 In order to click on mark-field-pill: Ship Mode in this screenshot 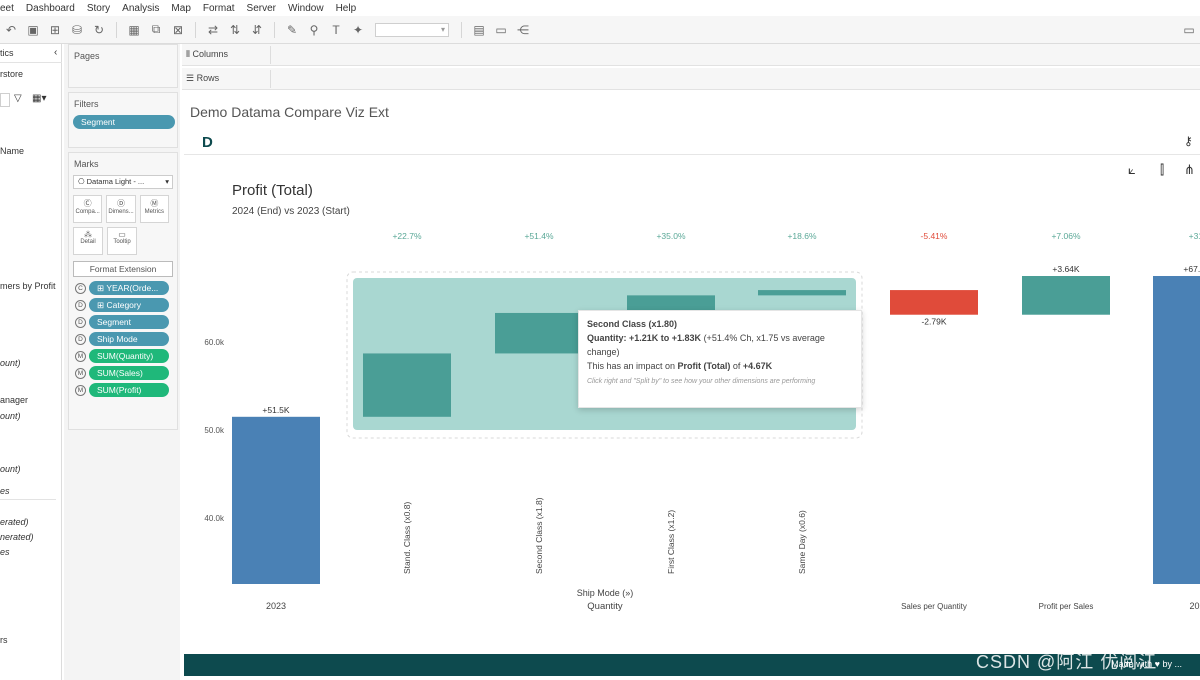, I will do `click(129, 339)`.